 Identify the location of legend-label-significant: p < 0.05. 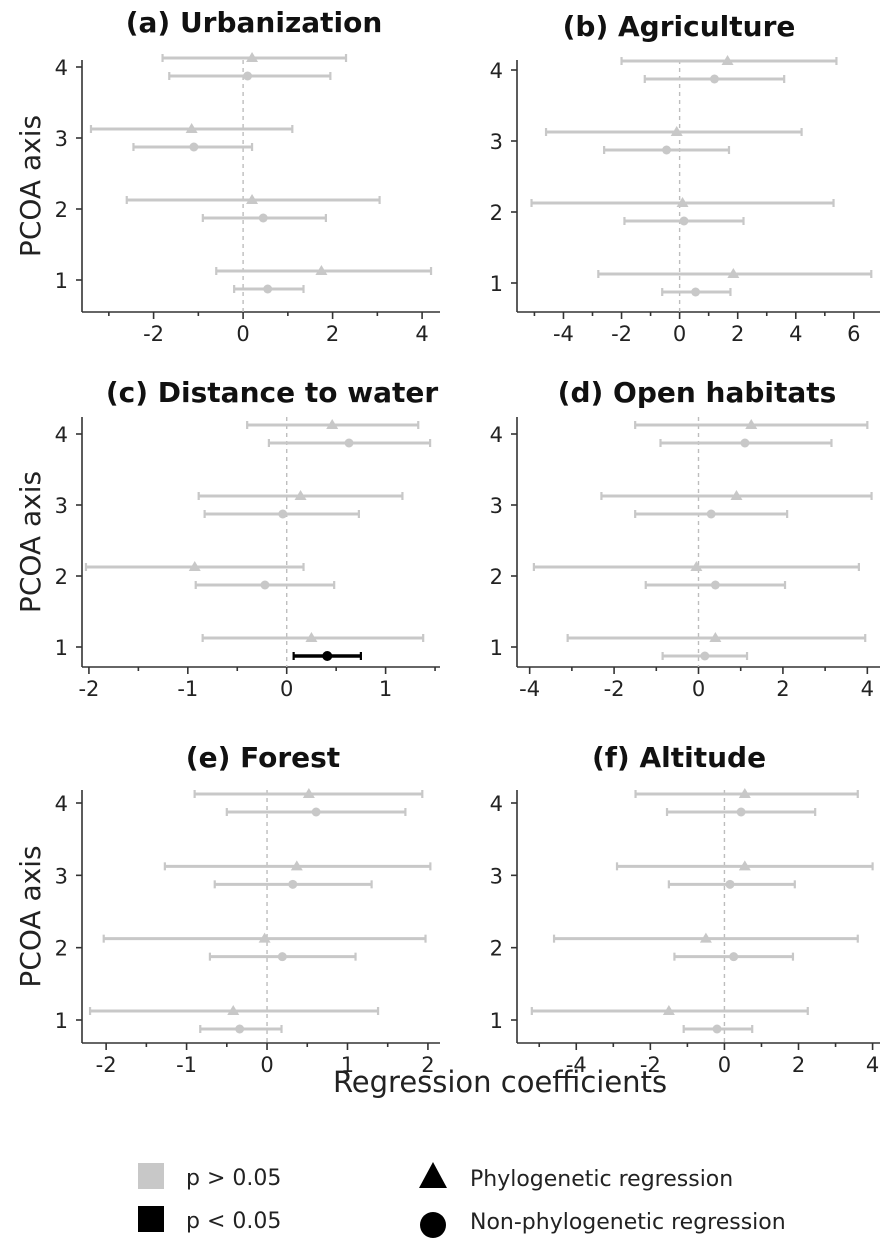
(233, 1221).